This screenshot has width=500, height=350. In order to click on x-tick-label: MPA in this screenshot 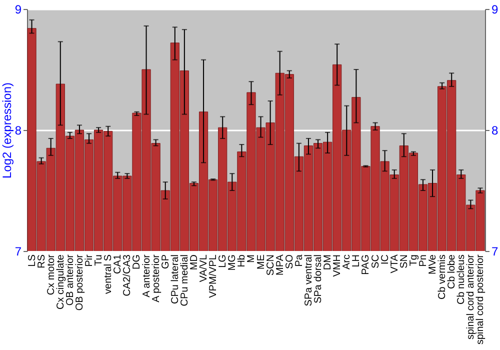, I will do `click(280, 265)`.